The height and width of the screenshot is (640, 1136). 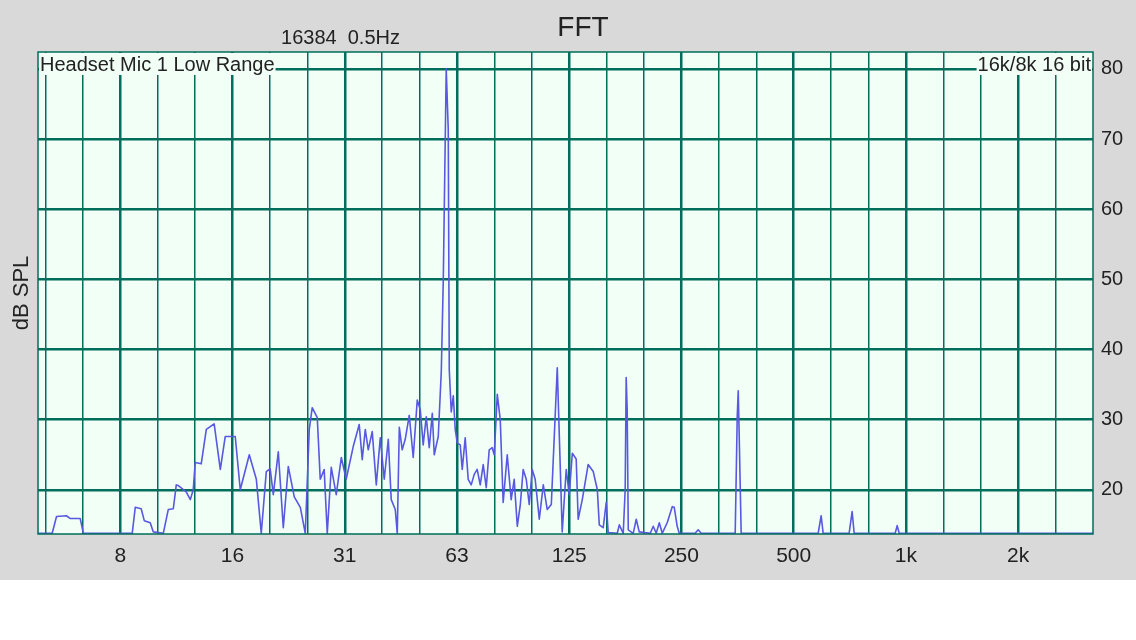 What do you see at coordinates (1034, 64) in the screenshot?
I see `annotation: 16k/8k 16 bit` at bounding box center [1034, 64].